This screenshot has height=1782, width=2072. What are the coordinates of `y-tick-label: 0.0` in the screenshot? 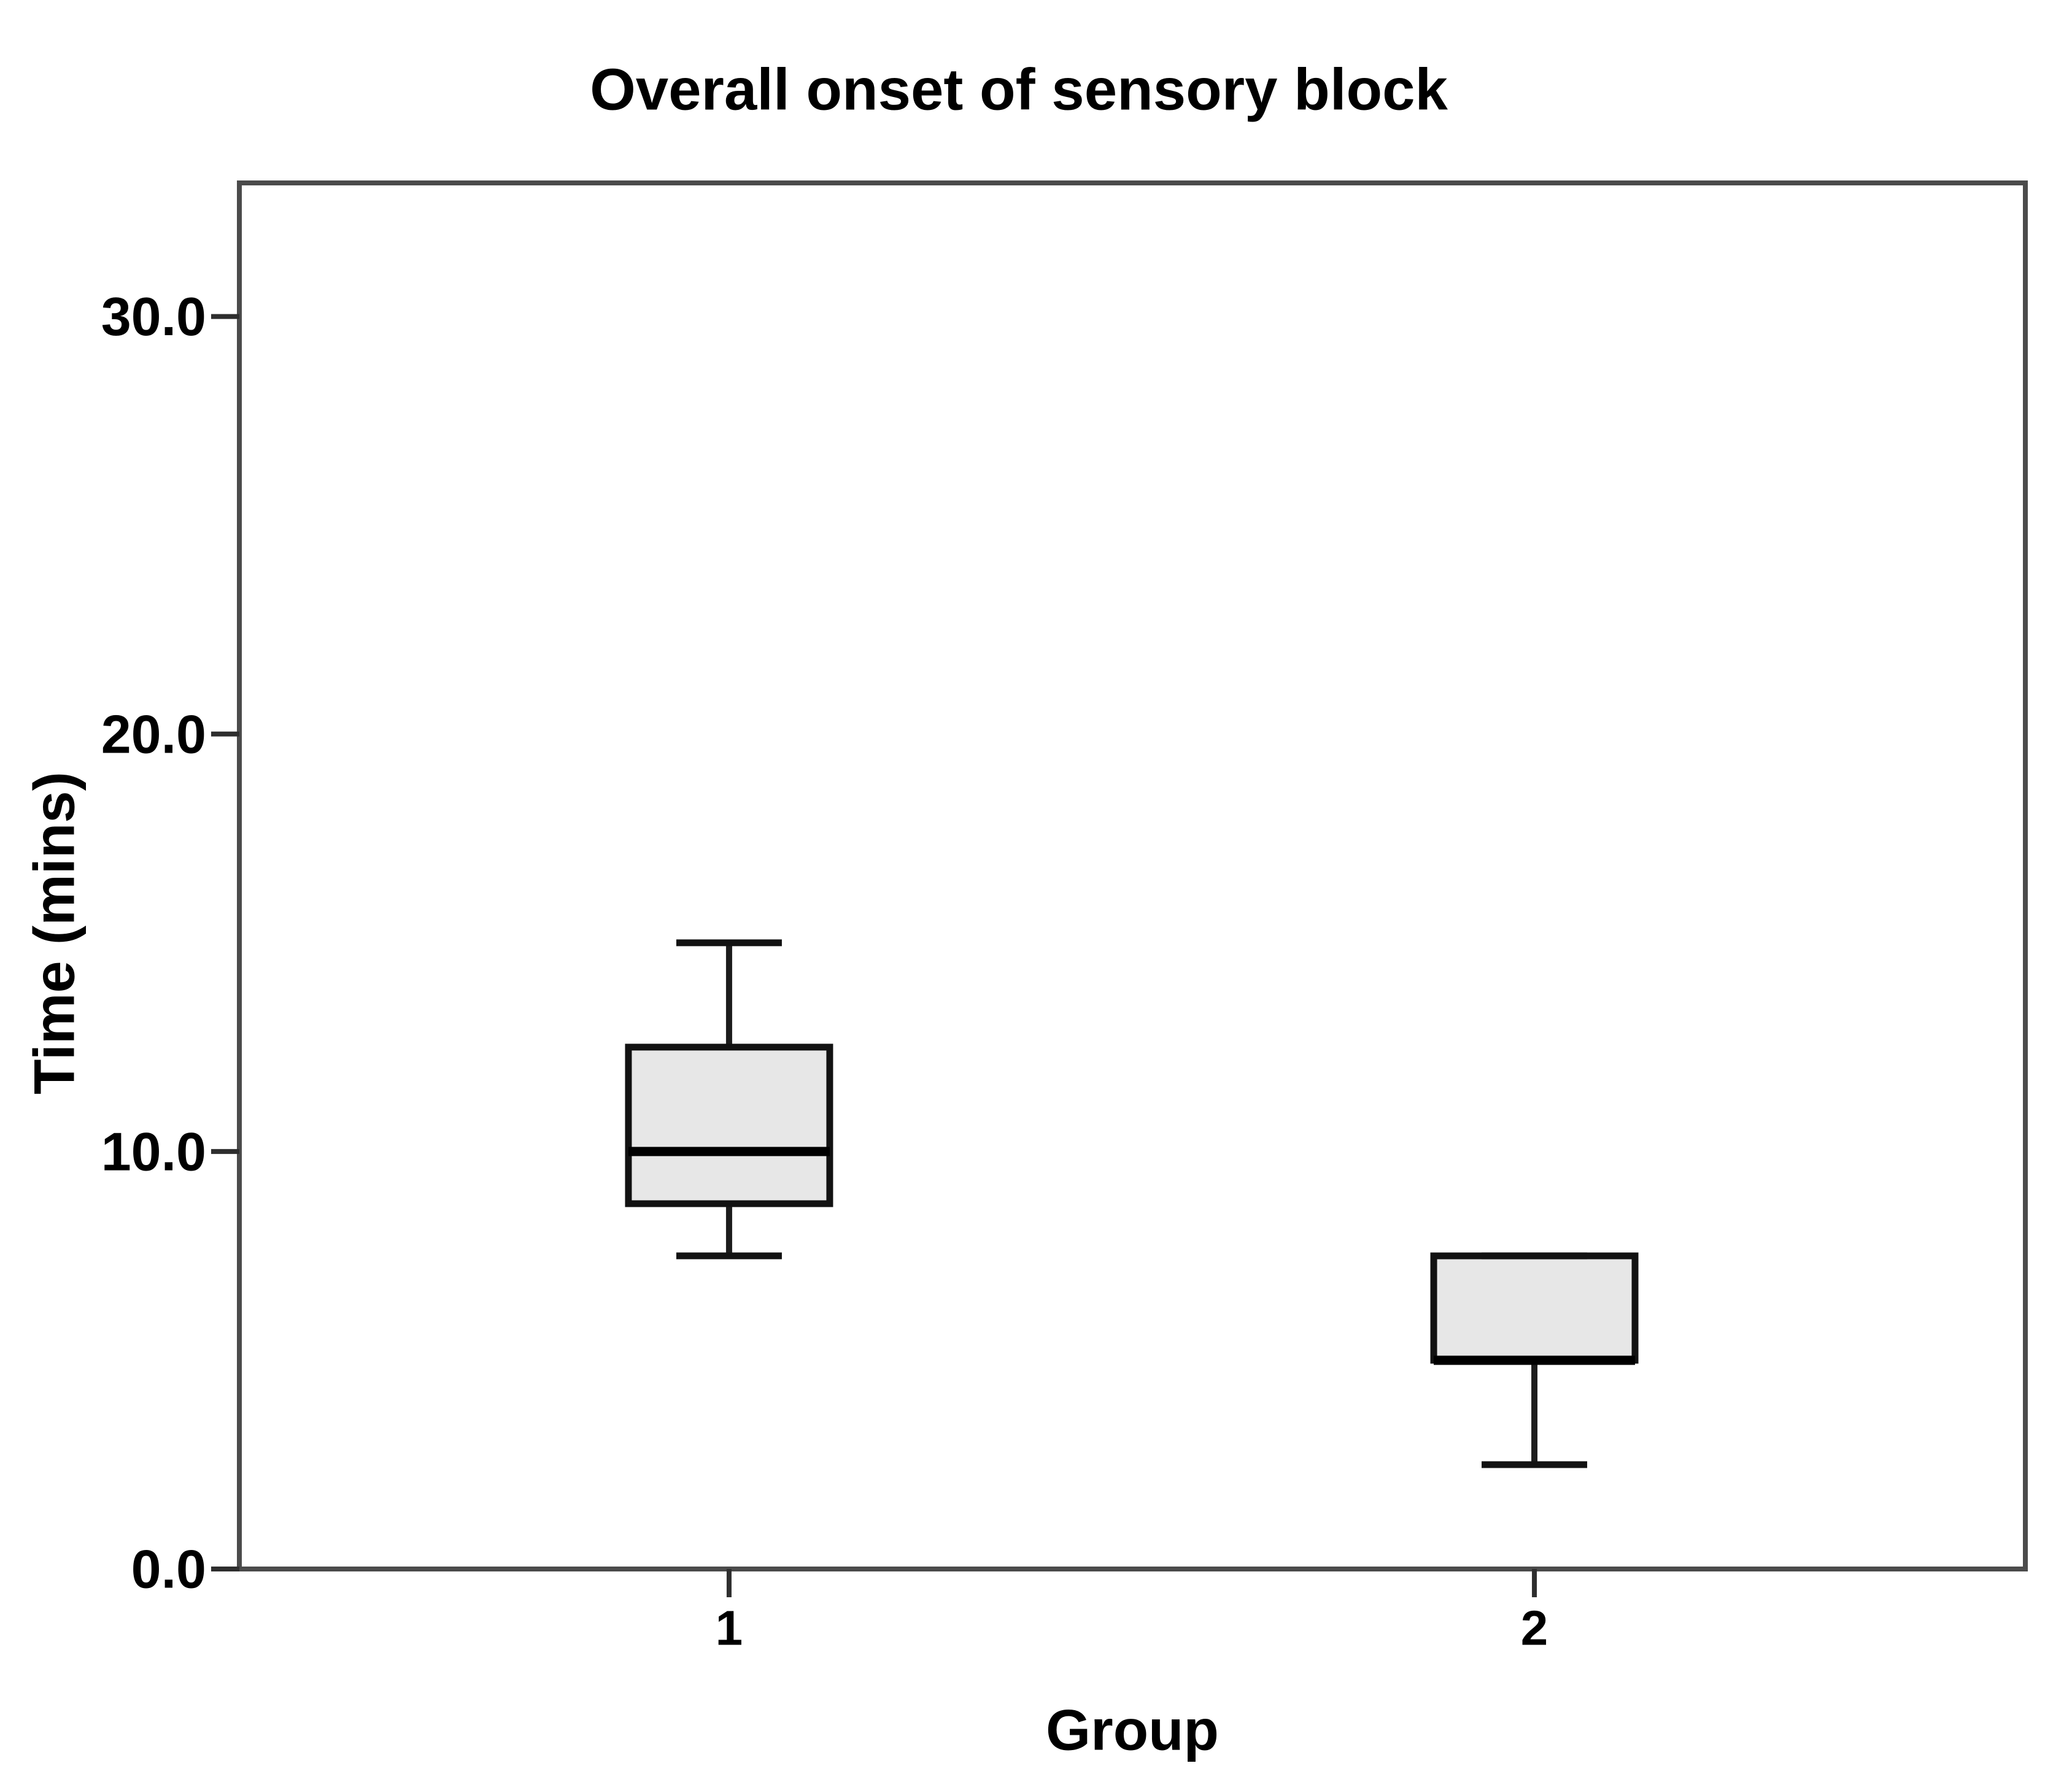 It's located at (168, 1569).